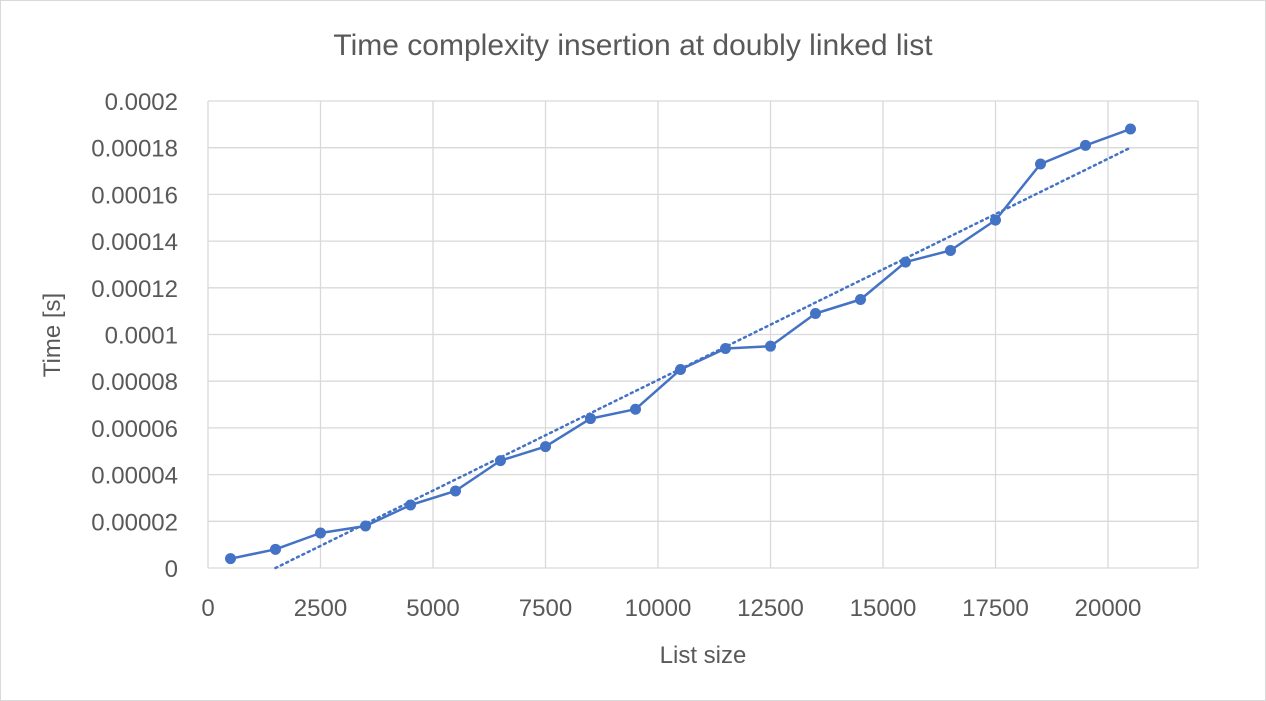 This screenshot has width=1266, height=701. Describe the element at coordinates (134, 195) in the screenshot. I see `y-tick-label: 0.00016` at that location.